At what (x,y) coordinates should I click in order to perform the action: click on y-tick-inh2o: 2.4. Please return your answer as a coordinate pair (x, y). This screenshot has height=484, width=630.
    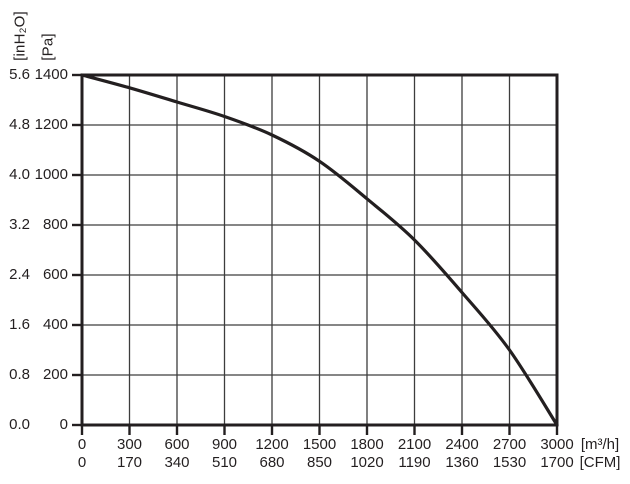
    Looking at the image, I should click on (19, 274).